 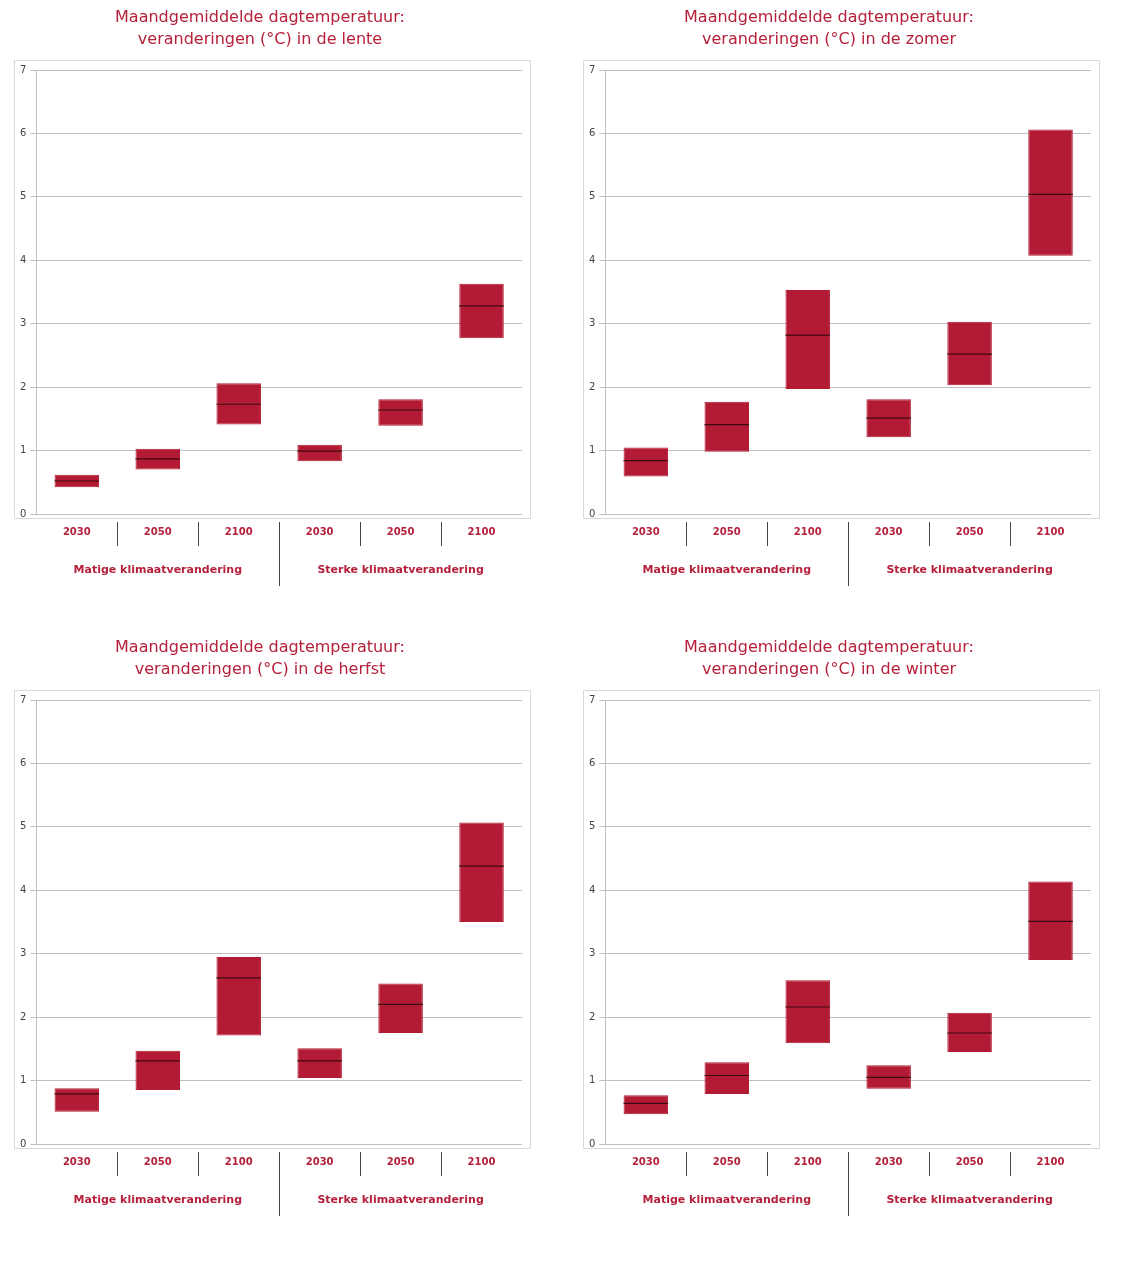 I want to click on chart-title: Maandgemiddelde dagtemperatuur: veranderingen (°C) in de herfst, so click(x=260, y=658).